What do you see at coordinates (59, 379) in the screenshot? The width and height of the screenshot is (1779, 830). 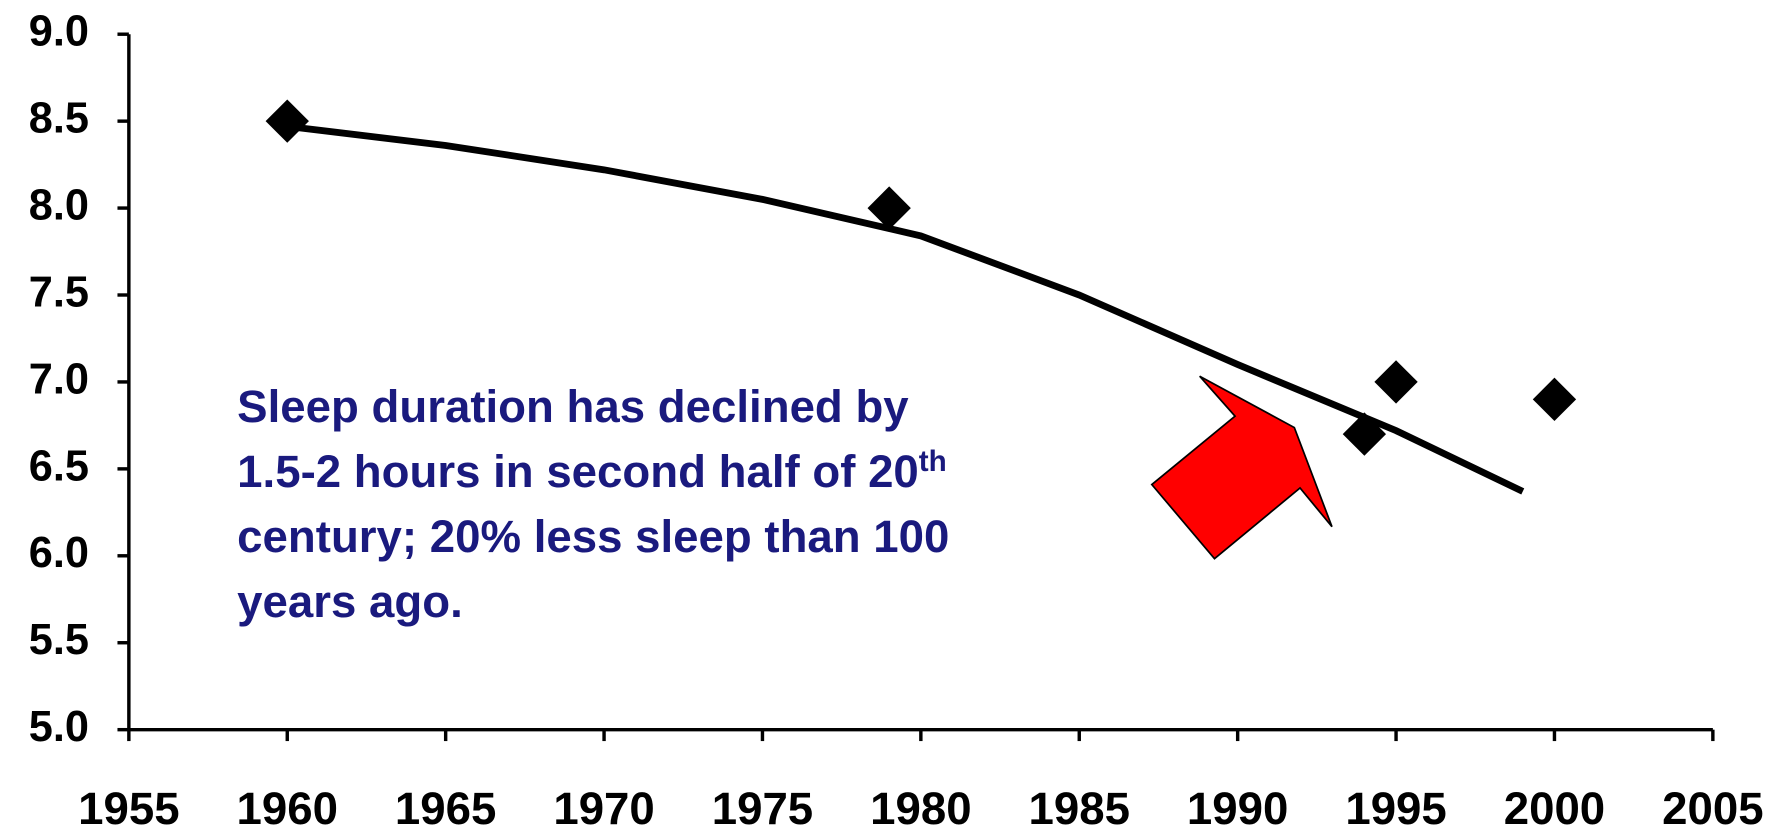 I see `y-tick-label: 7.0` at bounding box center [59, 379].